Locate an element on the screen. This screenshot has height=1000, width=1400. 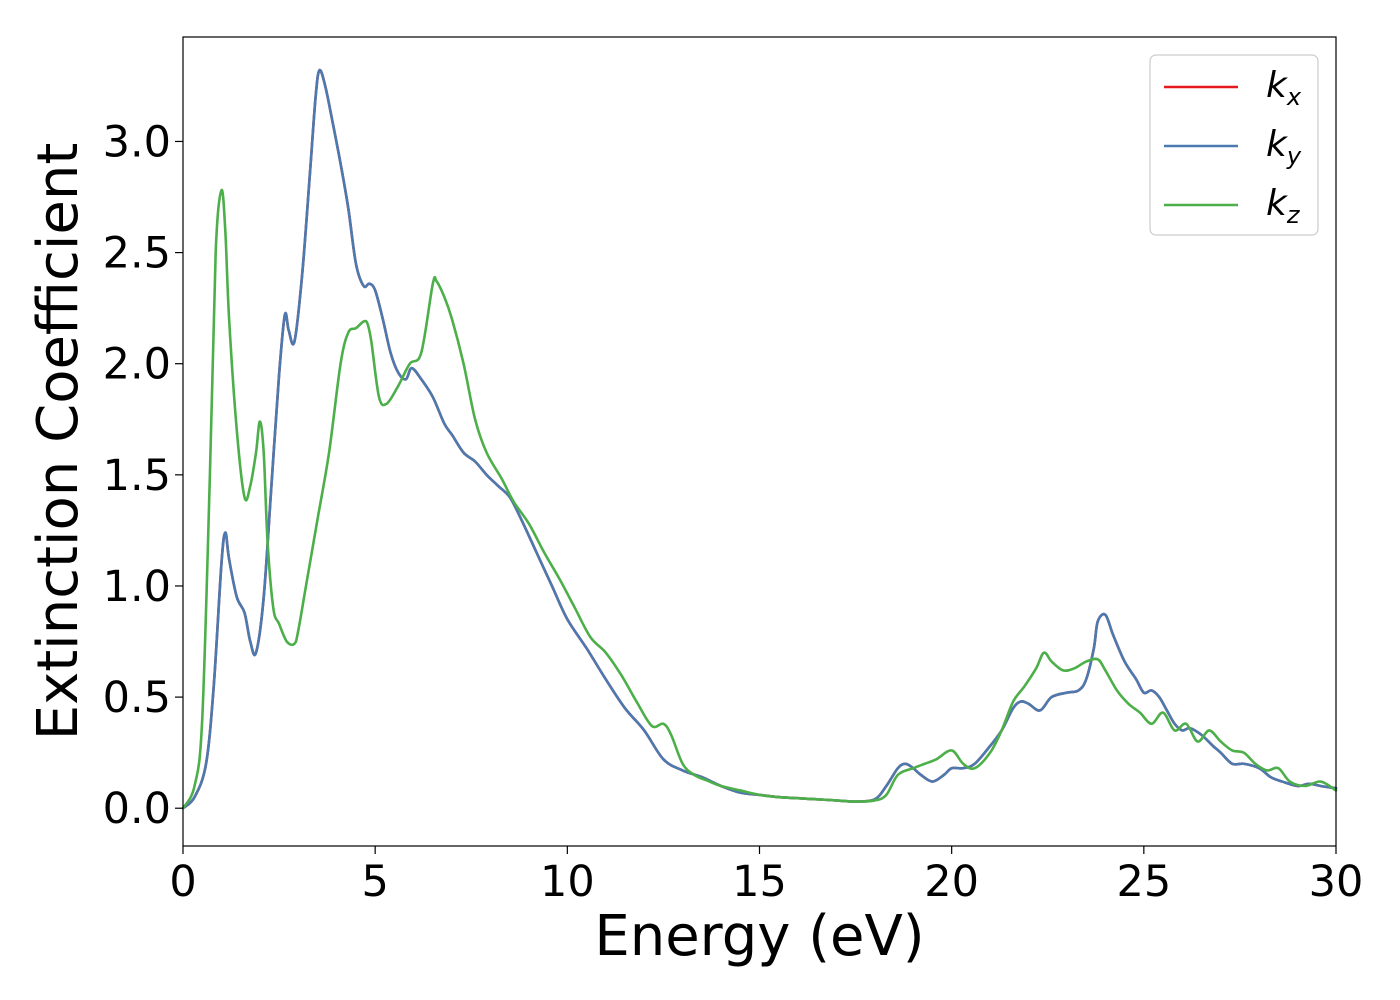
x-tick-label: 25 is located at coordinates (1143, 882).